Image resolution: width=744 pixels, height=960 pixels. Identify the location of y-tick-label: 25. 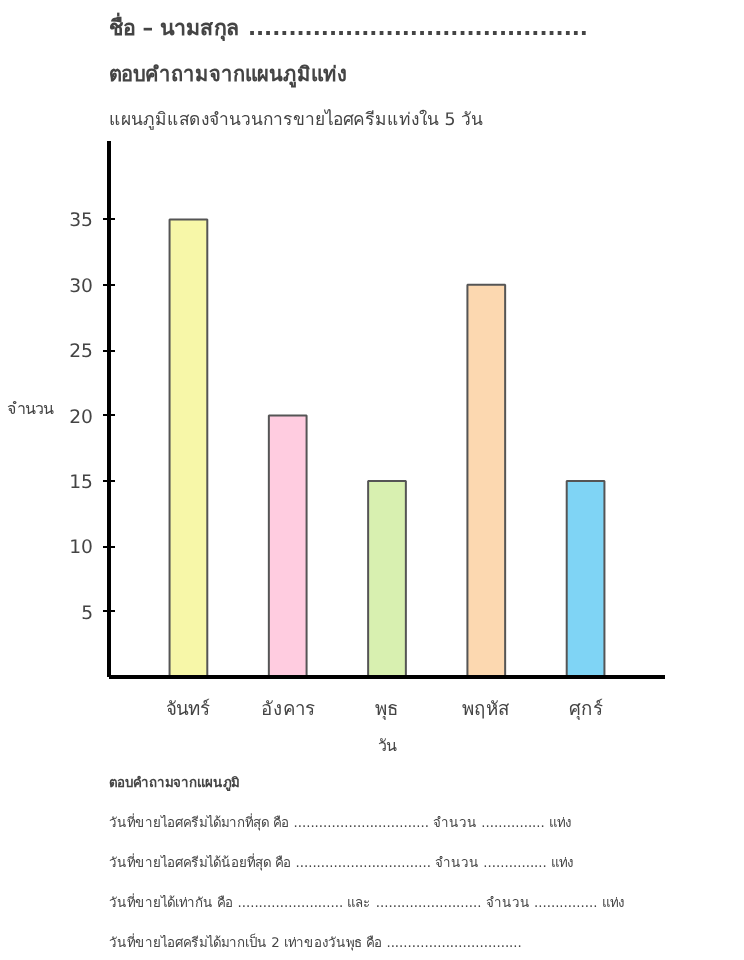
(81, 352).